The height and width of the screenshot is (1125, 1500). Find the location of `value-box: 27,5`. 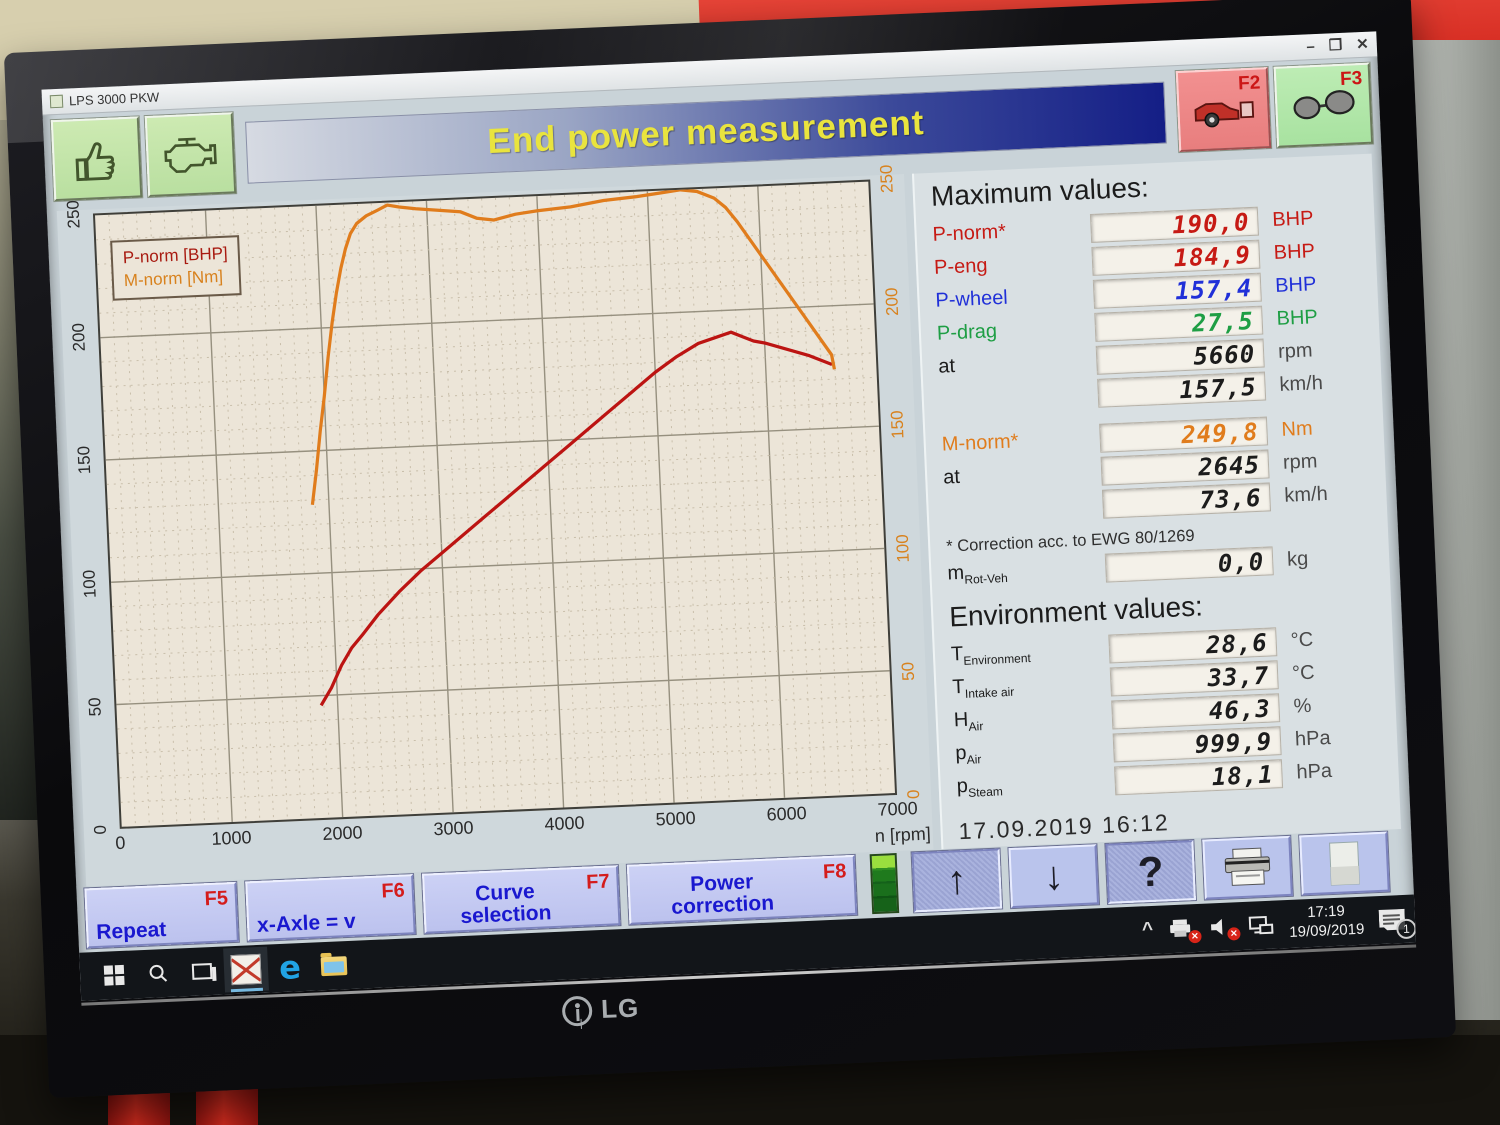

value-box: 27,5 is located at coordinates (1179, 323).